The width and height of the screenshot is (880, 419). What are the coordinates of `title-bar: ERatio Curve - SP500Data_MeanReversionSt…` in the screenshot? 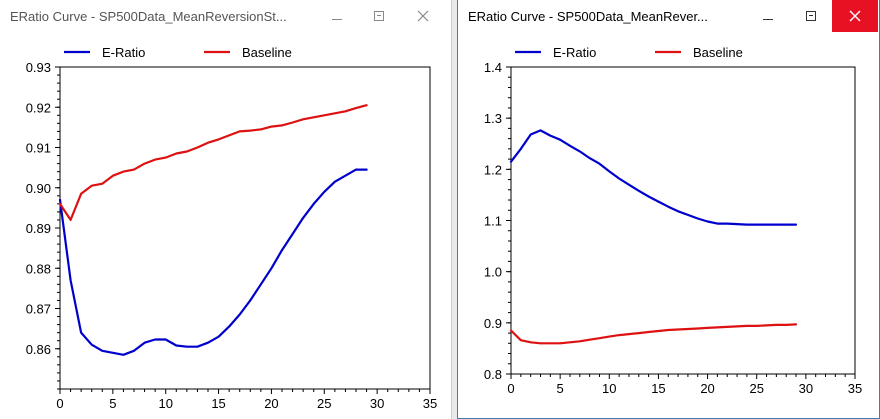 It's located at (225, 17).